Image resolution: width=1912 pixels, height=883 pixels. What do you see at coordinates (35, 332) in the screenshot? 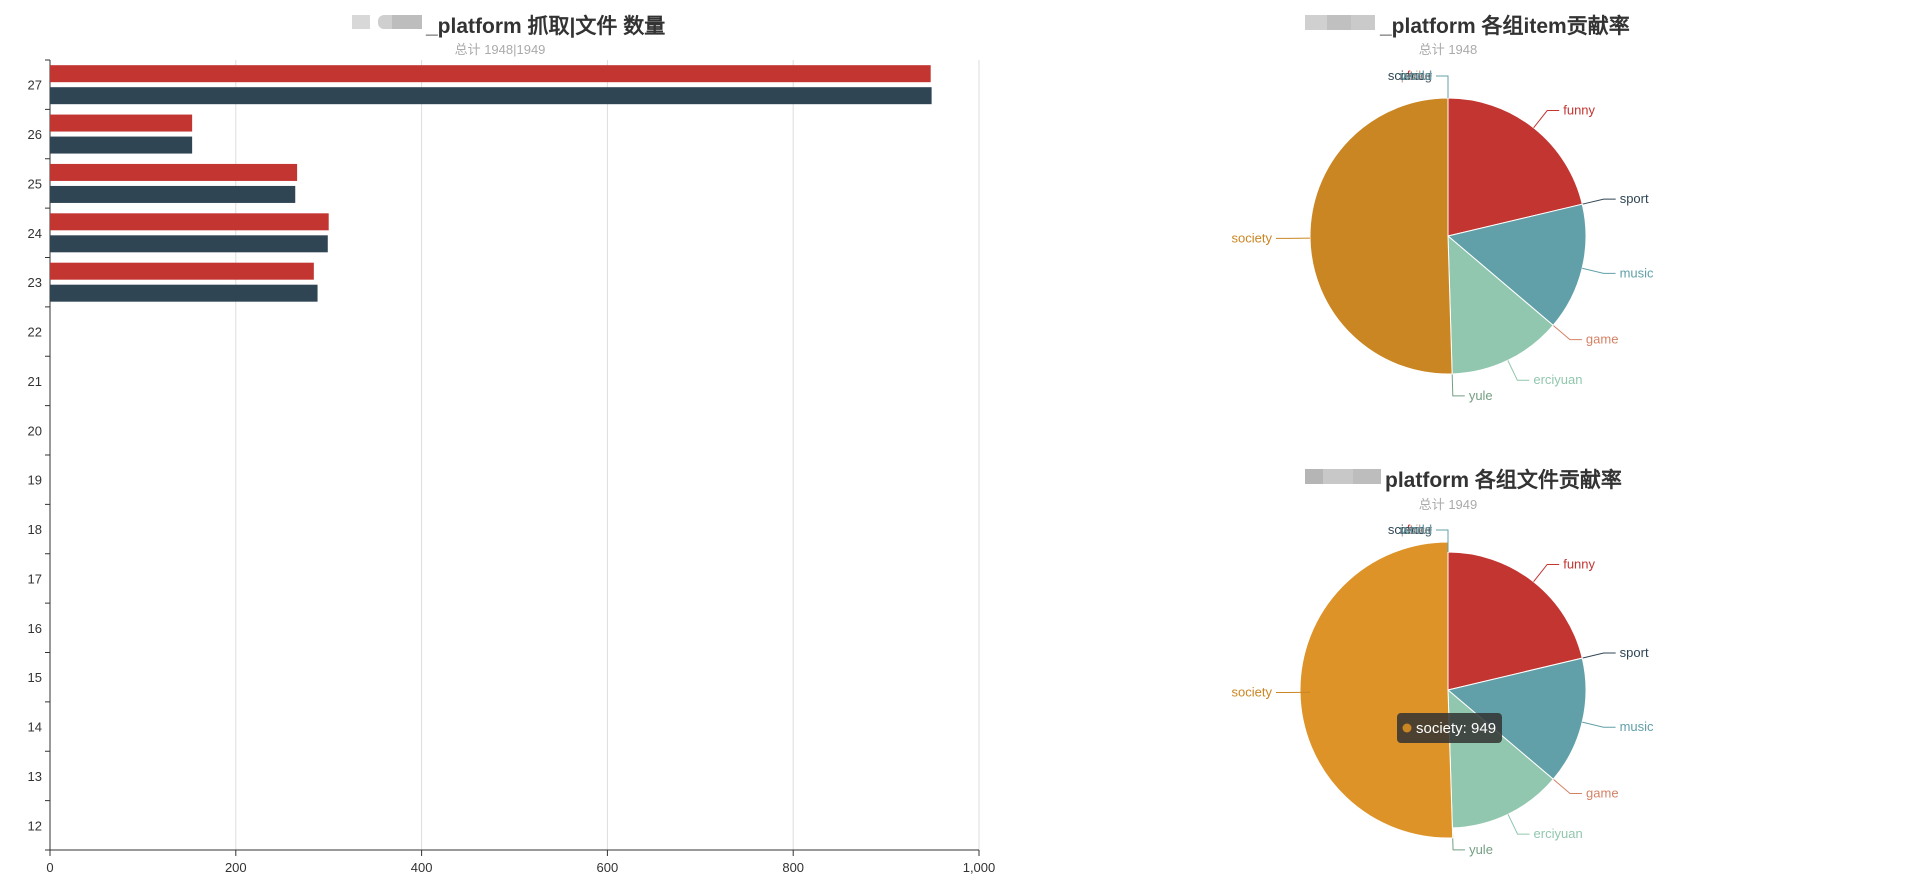
I see `y-tick-label: 22` at bounding box center [35, 332].